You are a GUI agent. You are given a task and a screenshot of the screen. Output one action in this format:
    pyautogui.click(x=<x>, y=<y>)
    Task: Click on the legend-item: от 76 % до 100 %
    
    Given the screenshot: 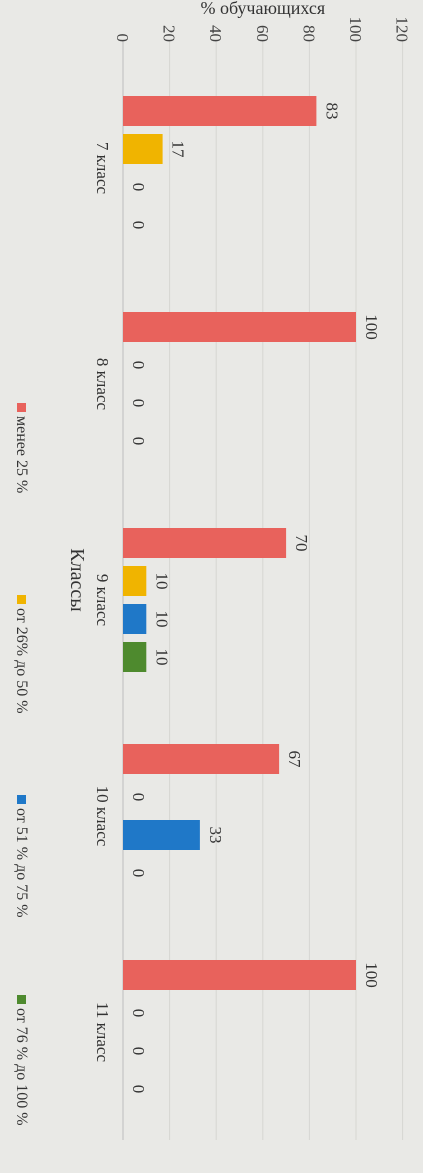 What is the action you would take?
    pyautogui.click(x=21, y=1060)
    